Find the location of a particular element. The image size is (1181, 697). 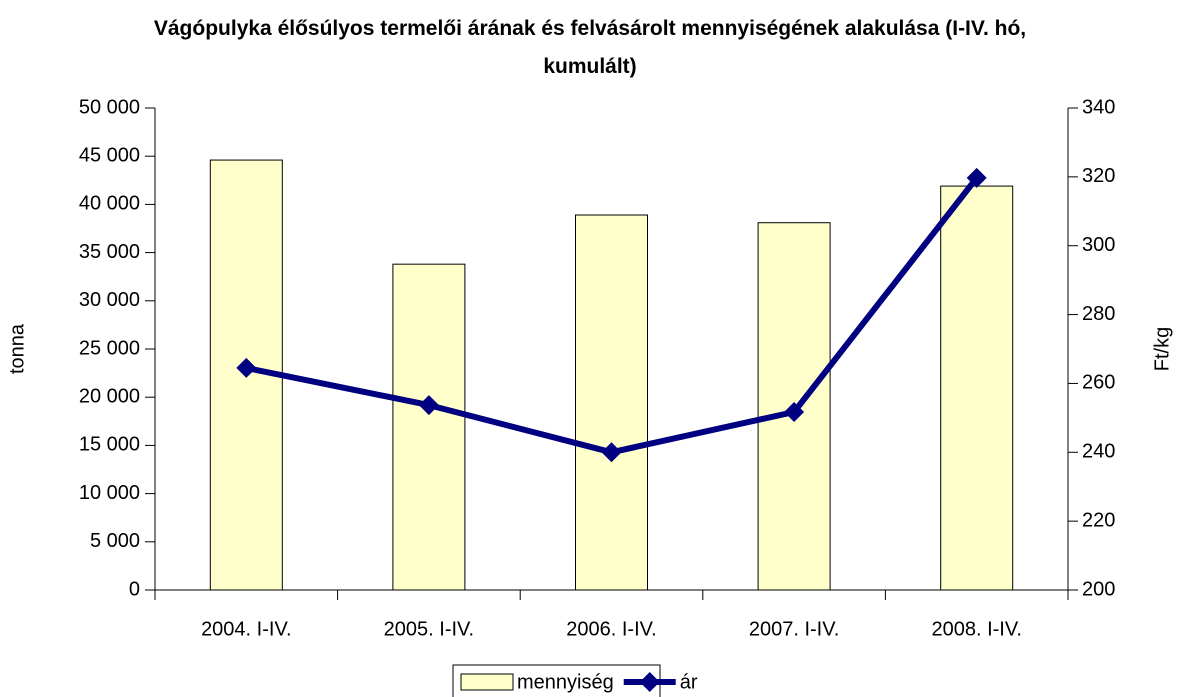

legend-label: ár is located at coordinates (689, 682).